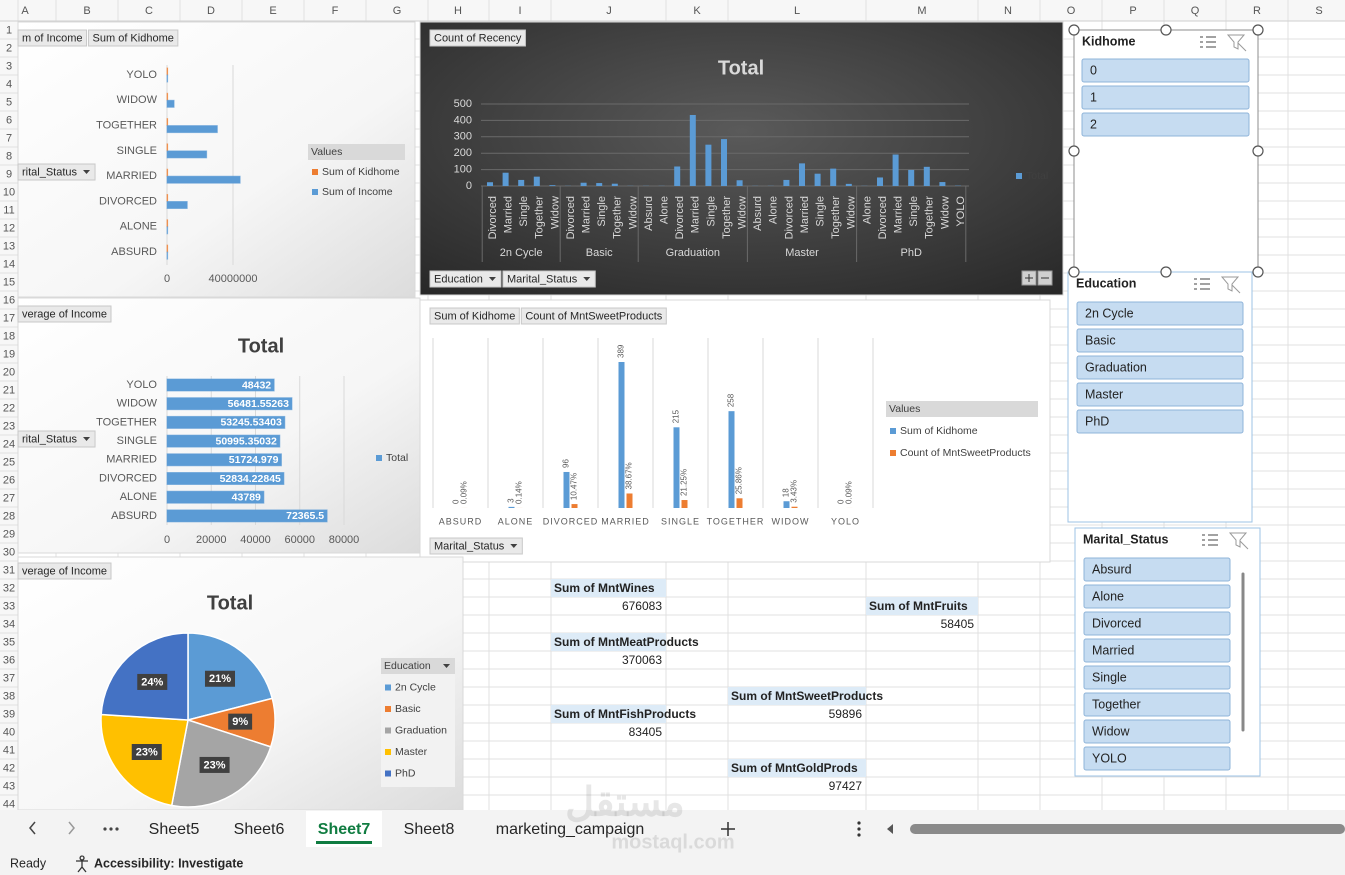  I want to click on more-sheets-dot, so click(117, 829).